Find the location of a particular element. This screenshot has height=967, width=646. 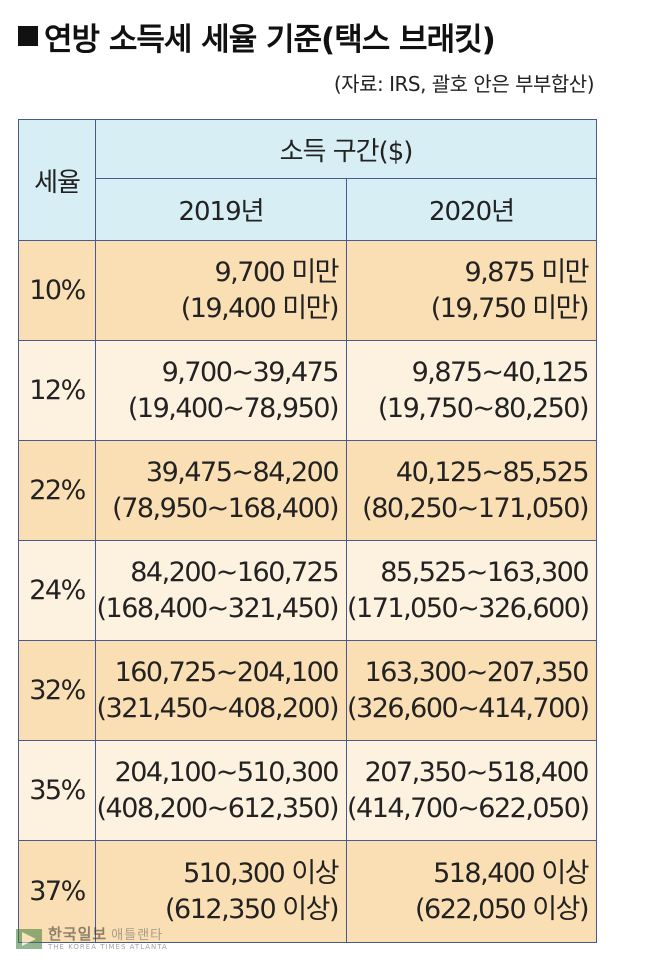

joint-filer-range: (414,700~622,050) is located at coordinates (468, 808).